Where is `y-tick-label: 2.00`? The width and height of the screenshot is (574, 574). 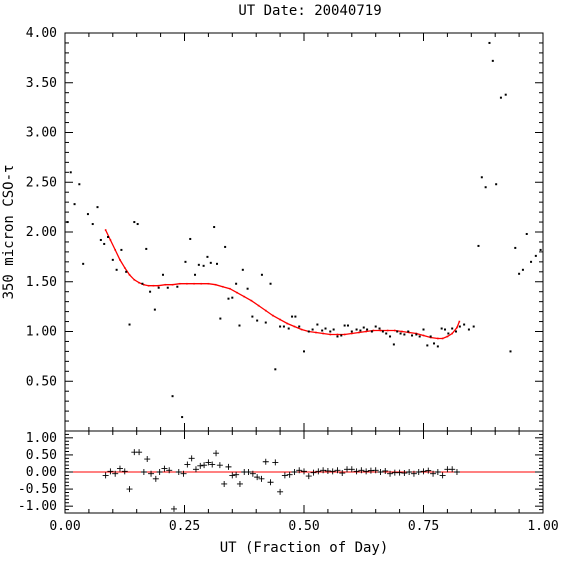
y-tick-label: 2.00 is located at coordinates (41, 232).